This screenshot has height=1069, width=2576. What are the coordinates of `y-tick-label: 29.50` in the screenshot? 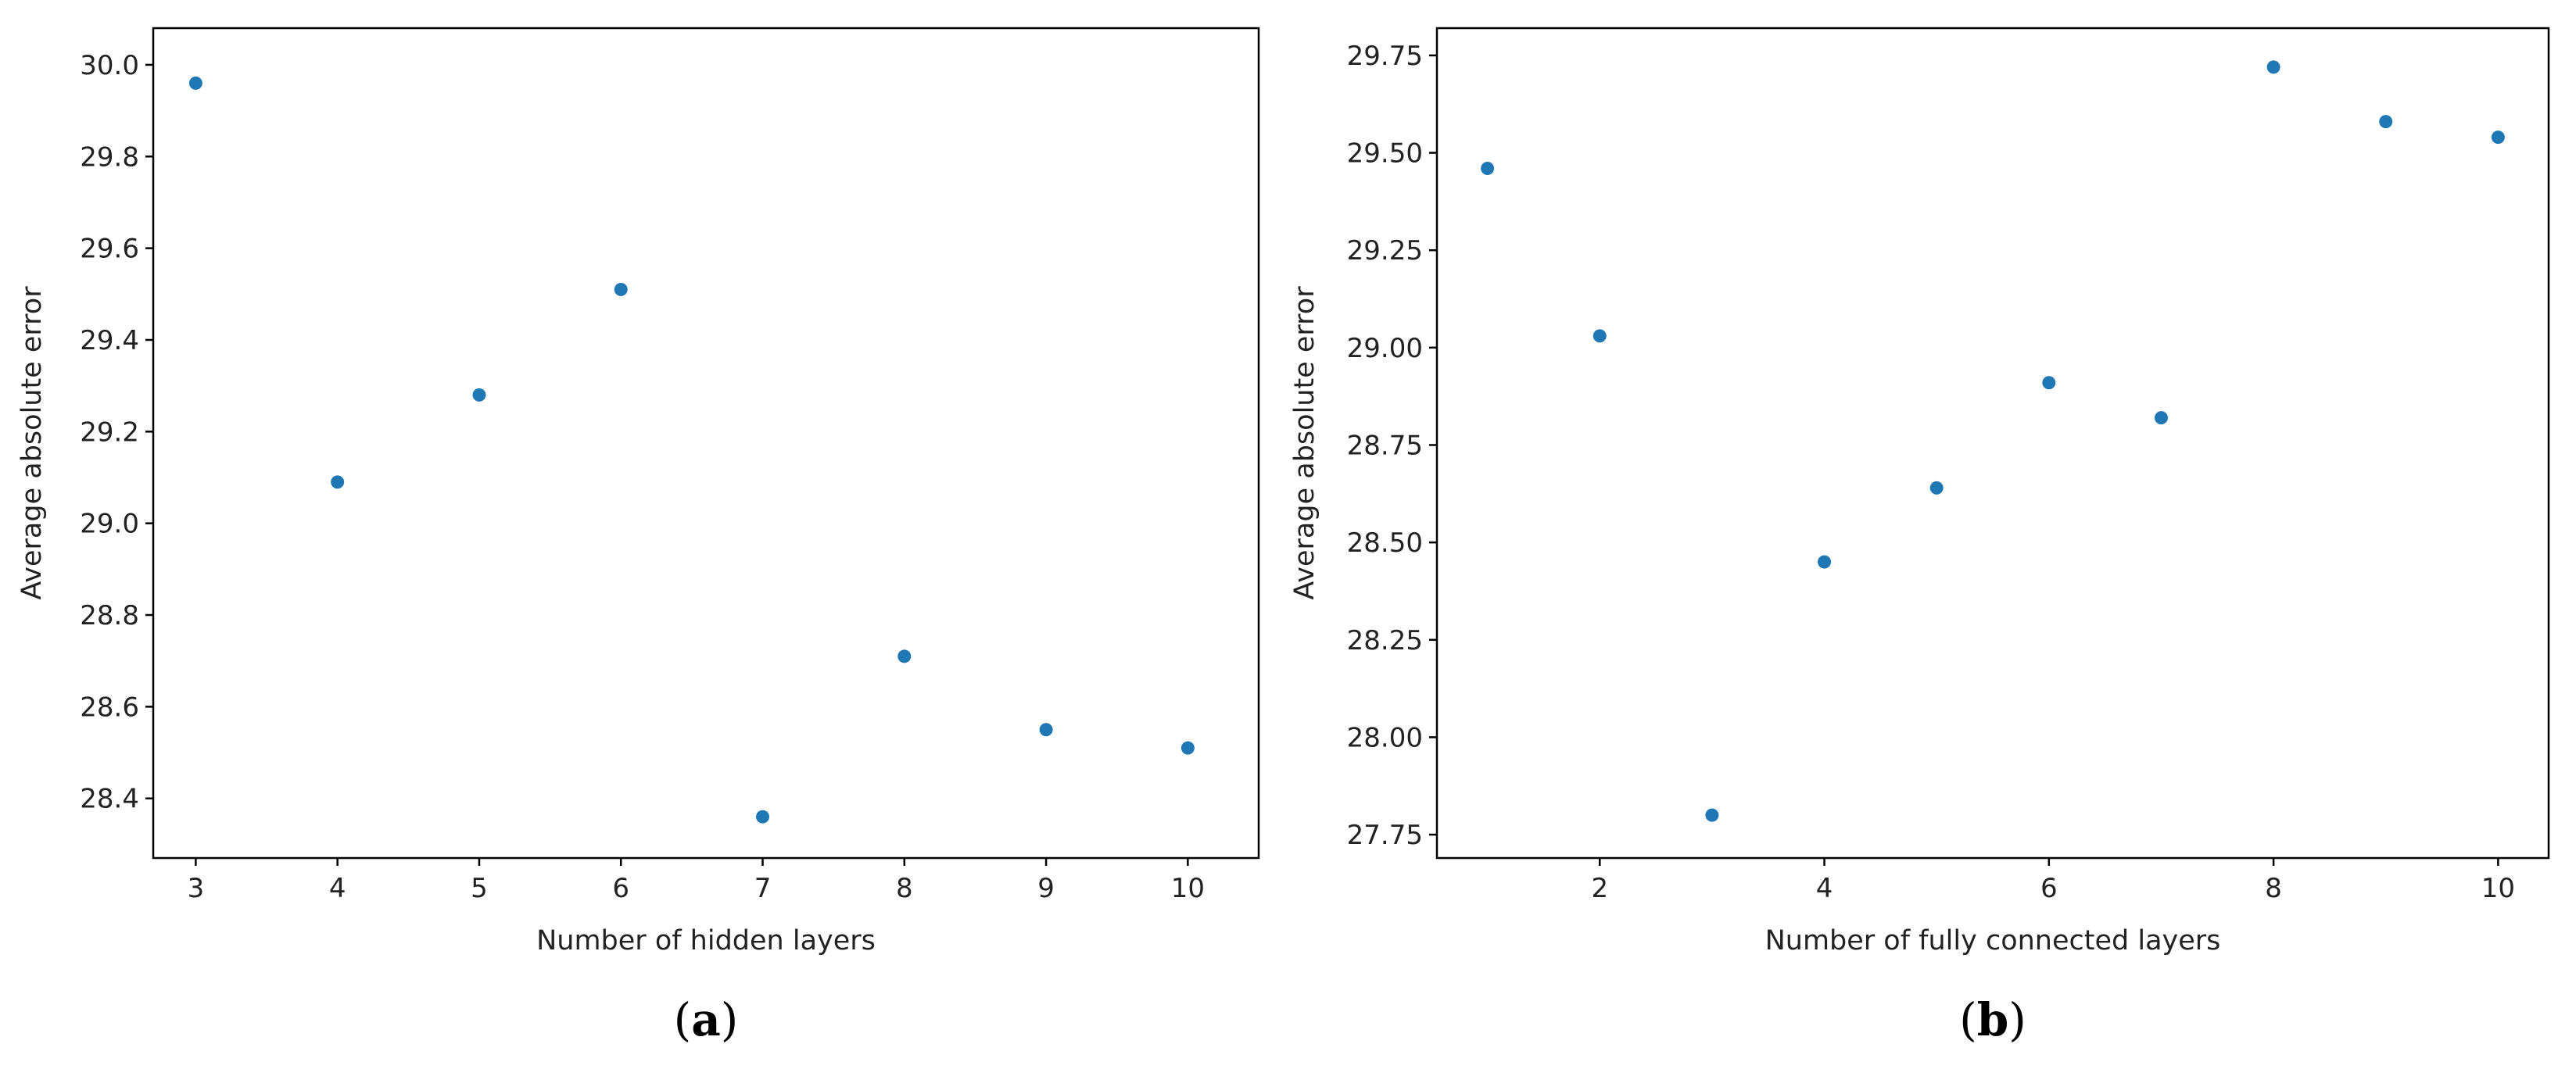 It's located at (1385, 154).